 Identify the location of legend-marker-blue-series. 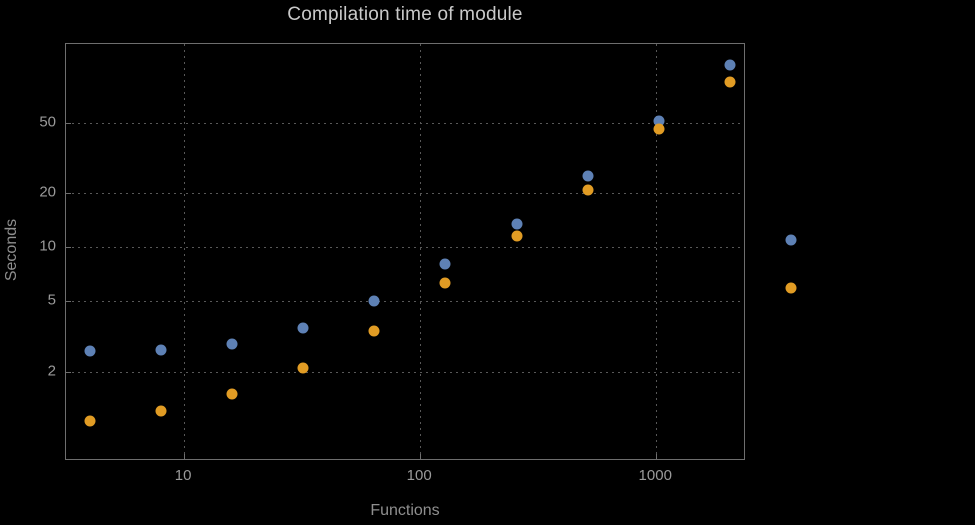
(791, 240).